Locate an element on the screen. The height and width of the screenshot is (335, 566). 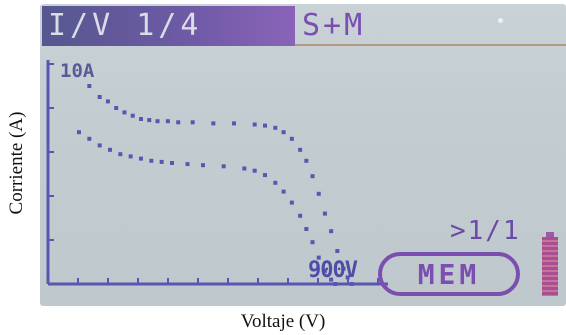
mem-control: MEM is located at coordinates (449, 274).